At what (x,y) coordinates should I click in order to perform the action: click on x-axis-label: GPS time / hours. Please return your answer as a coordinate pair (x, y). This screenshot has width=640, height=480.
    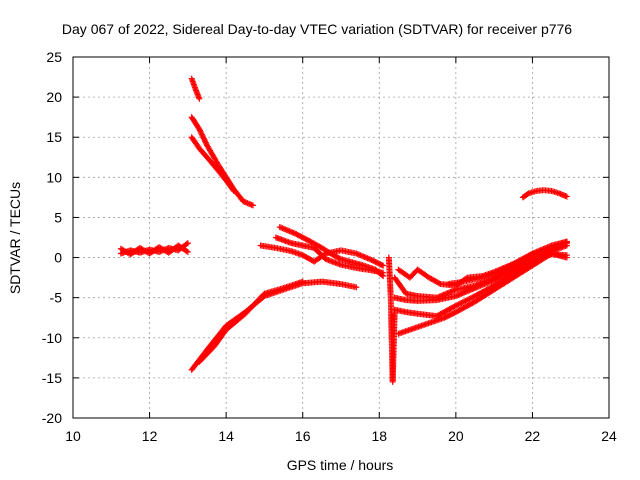
    Looking at the image, I should click on (340, 465).